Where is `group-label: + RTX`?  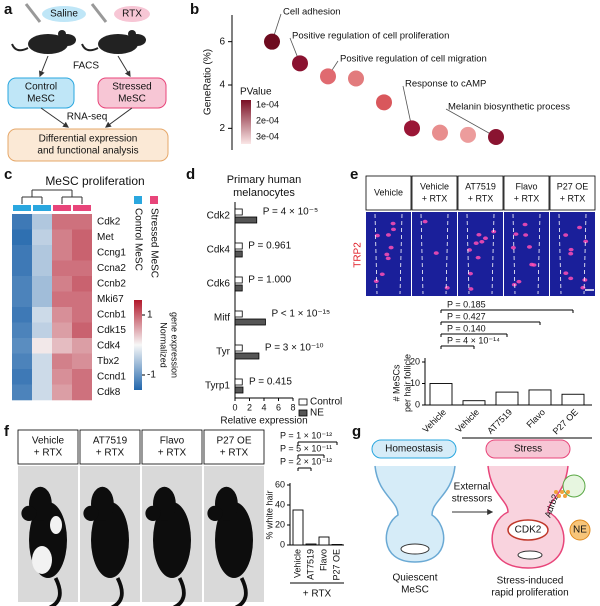 group-label: + RTX is located at coordinates (317, 594).